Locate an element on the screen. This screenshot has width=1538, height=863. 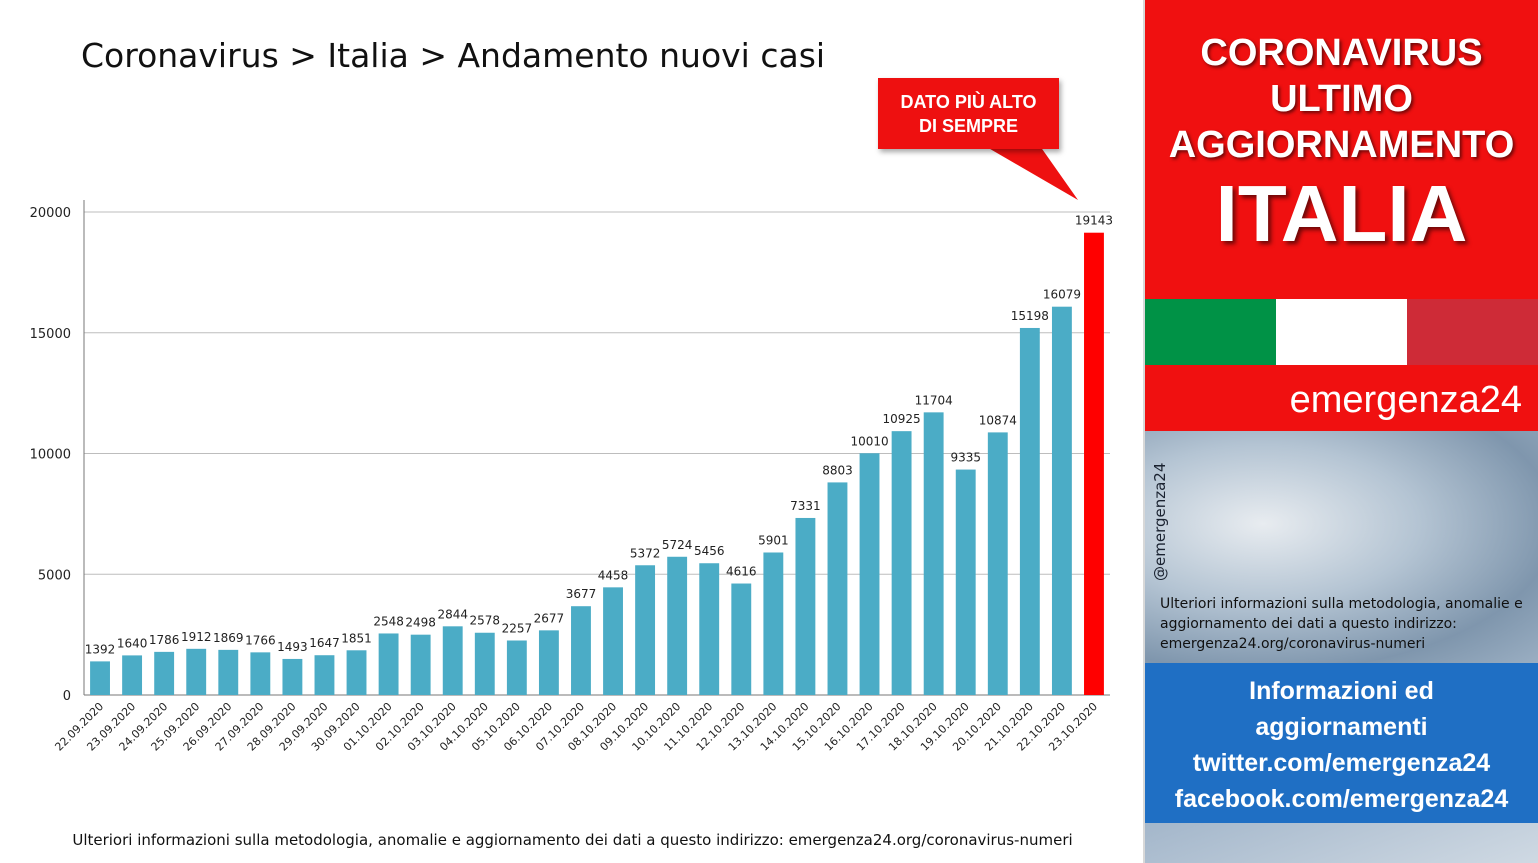
links-line-1: Informazioni ed is located at coordinates (1341, 691).